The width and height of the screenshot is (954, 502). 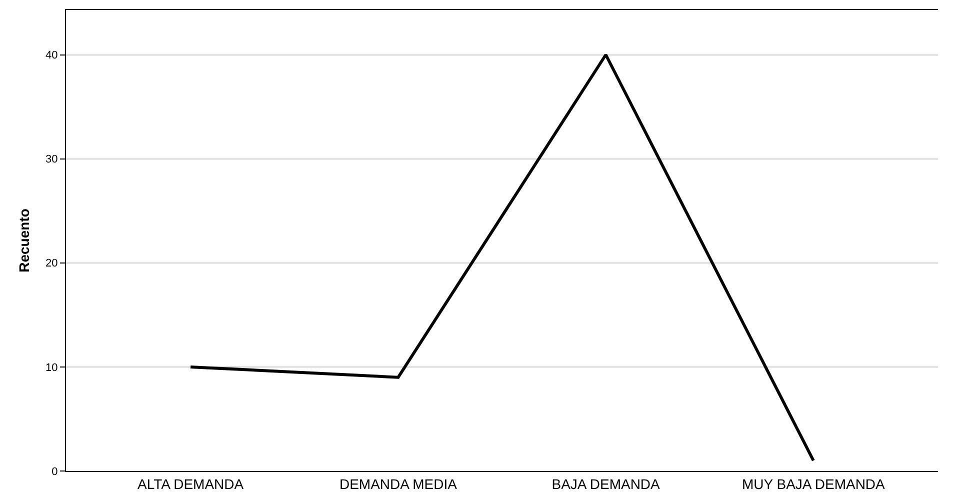 What do you see at coordinates (814, 484) in the screenshot?
I see `x-tick-label: MUY BAJA DEMANDA` at bounding box center [814, 484].